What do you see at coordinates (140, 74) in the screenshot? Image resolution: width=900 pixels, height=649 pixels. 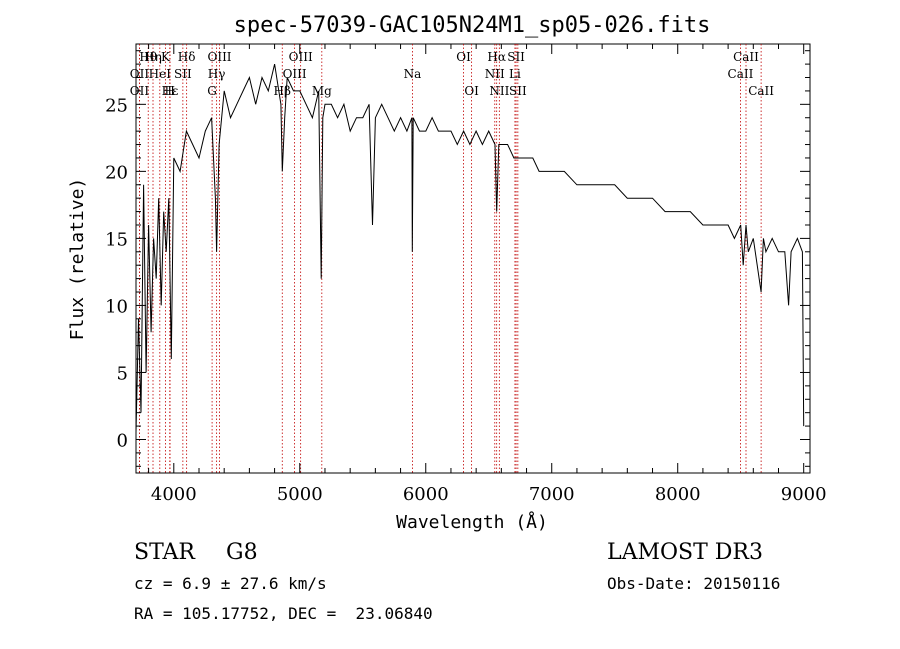 I see `marker-label-oii: OII` at bounding box center [140, 74].